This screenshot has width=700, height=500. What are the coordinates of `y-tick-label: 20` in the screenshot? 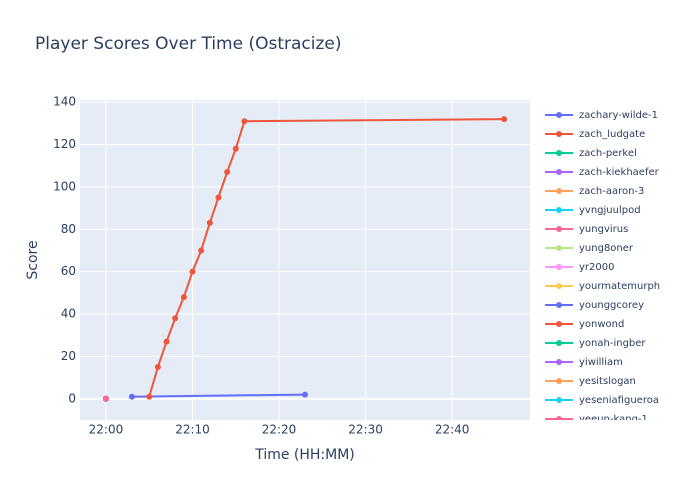 It's located at (68, 356).